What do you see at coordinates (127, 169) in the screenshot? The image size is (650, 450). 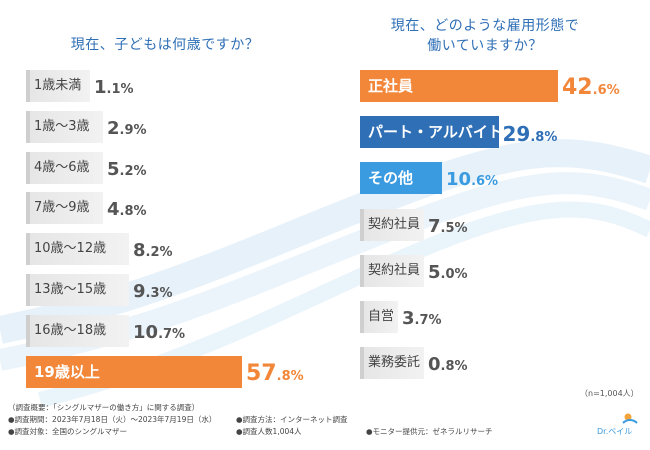 I see `bar-value-0-2: 5.2%` at bounding box center [127, 169].